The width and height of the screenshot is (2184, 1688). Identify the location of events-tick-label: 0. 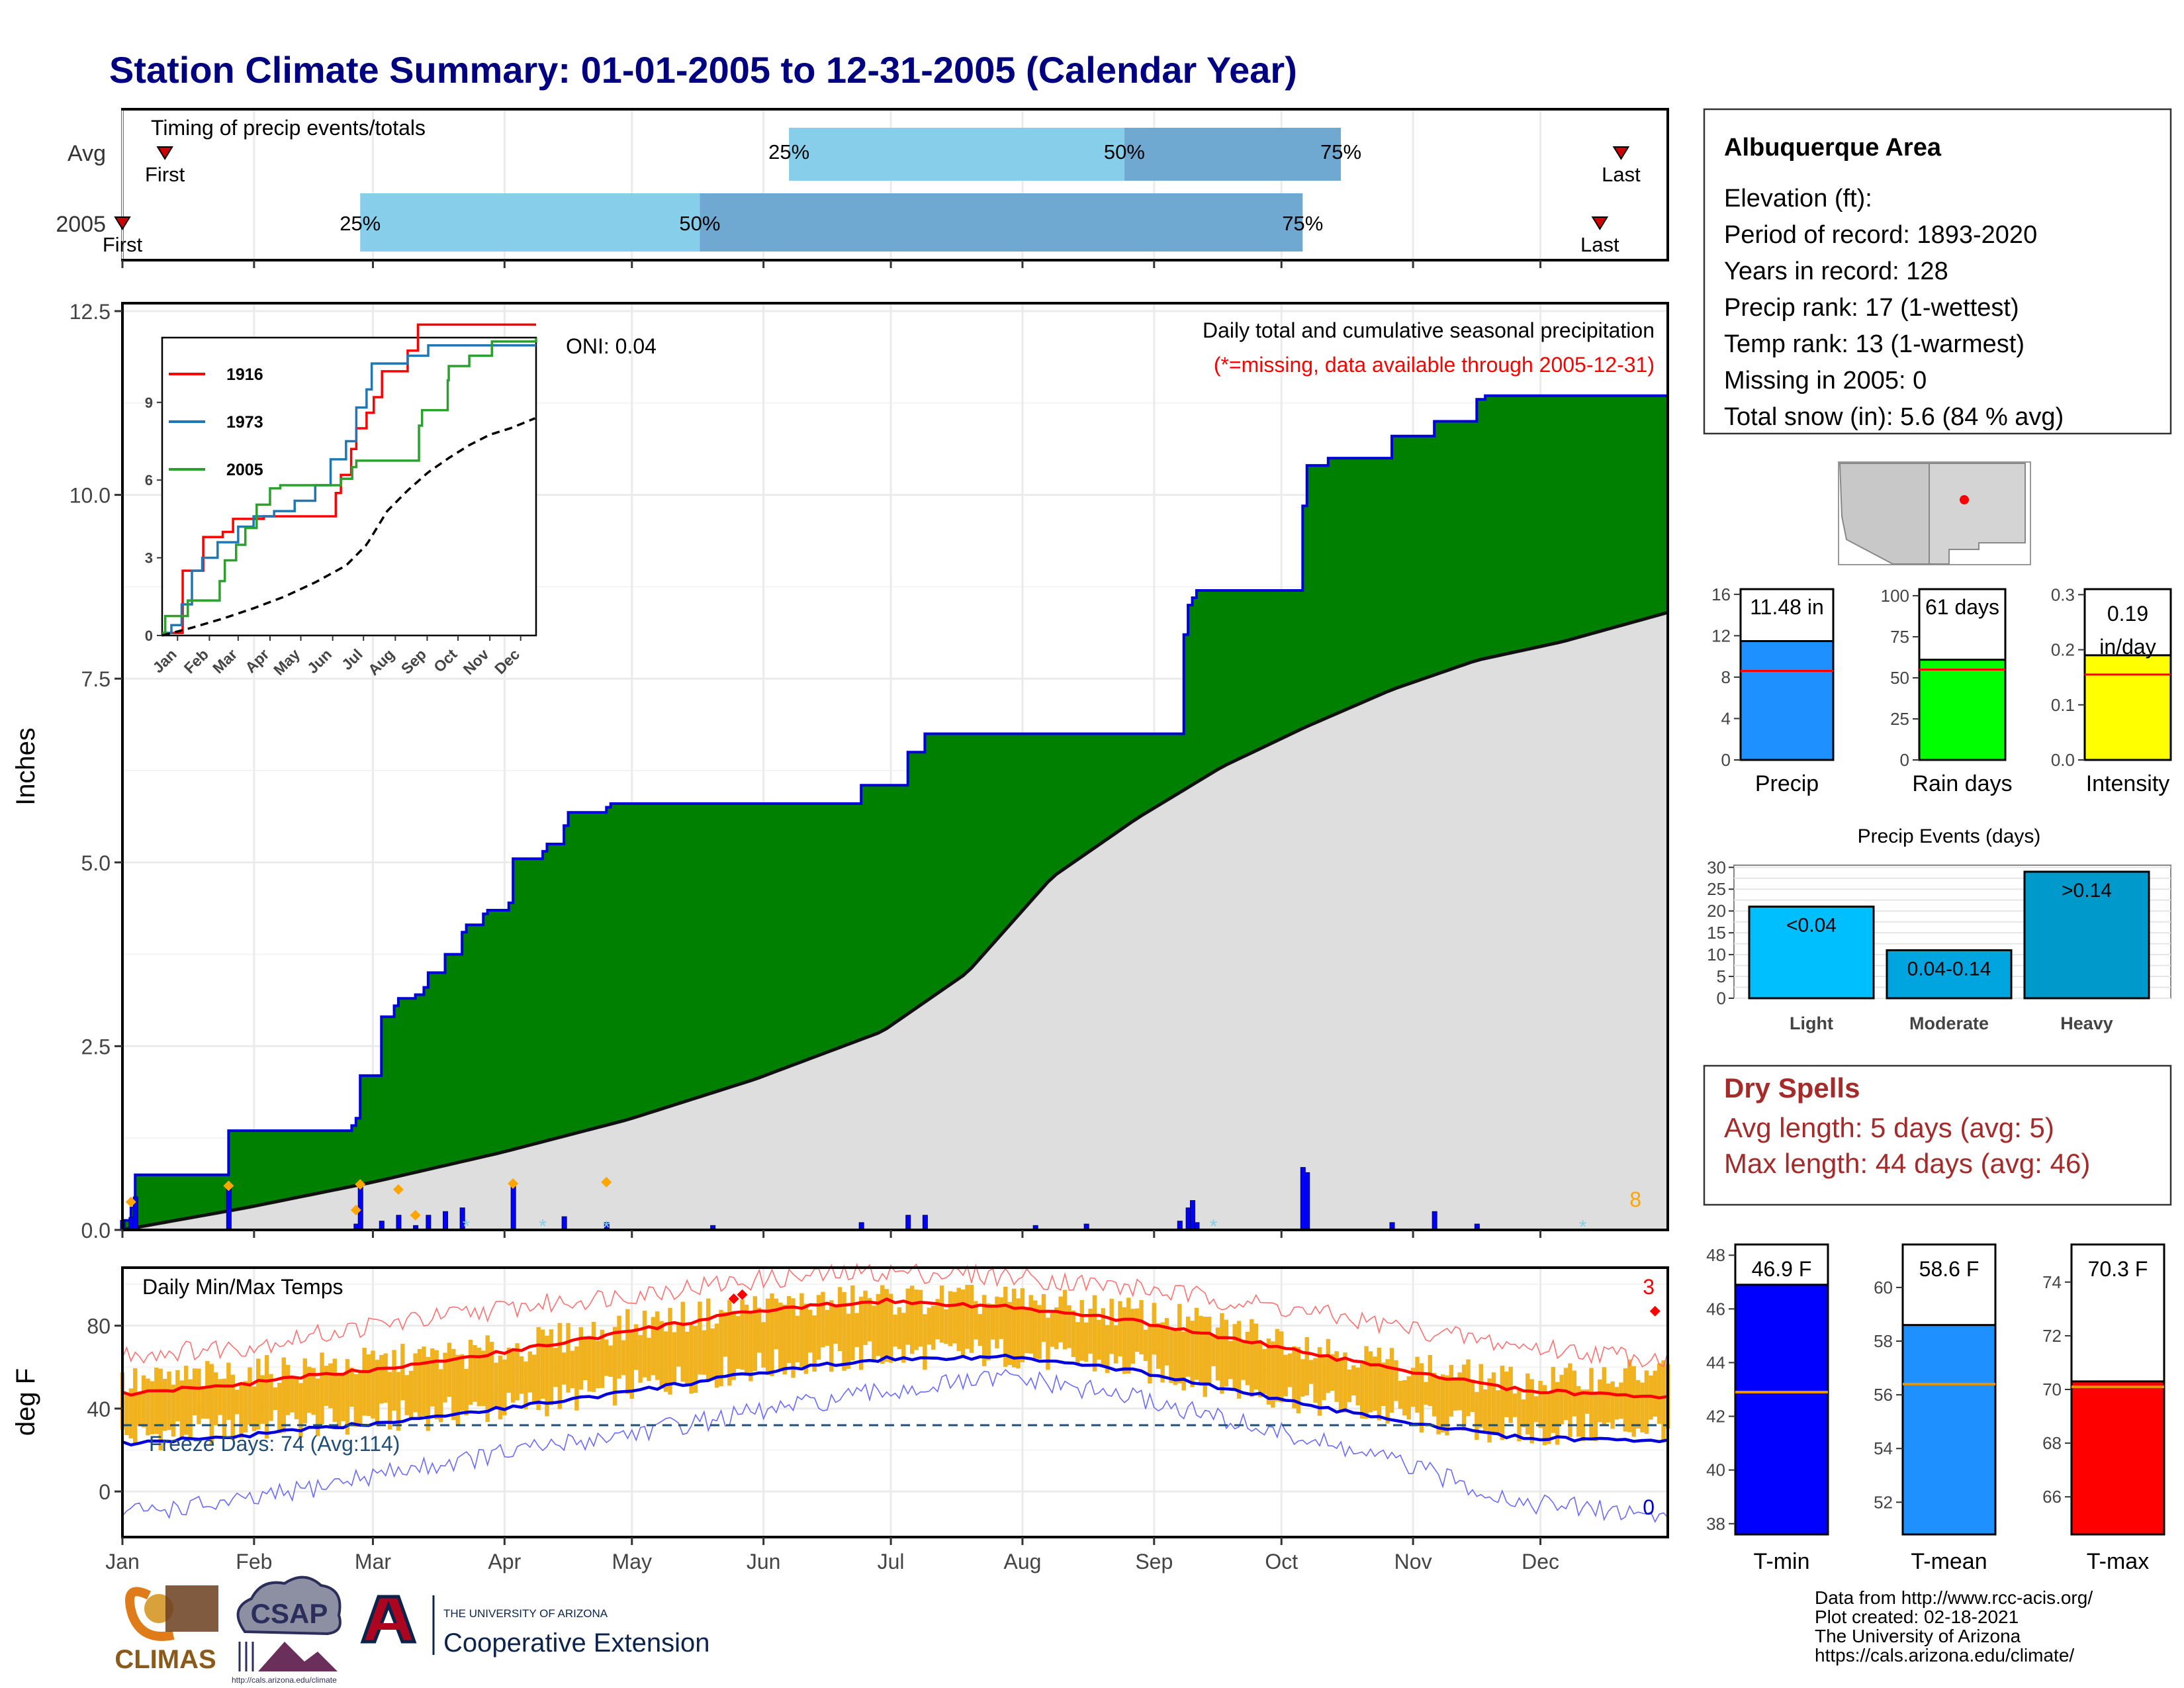
(1721, 998).